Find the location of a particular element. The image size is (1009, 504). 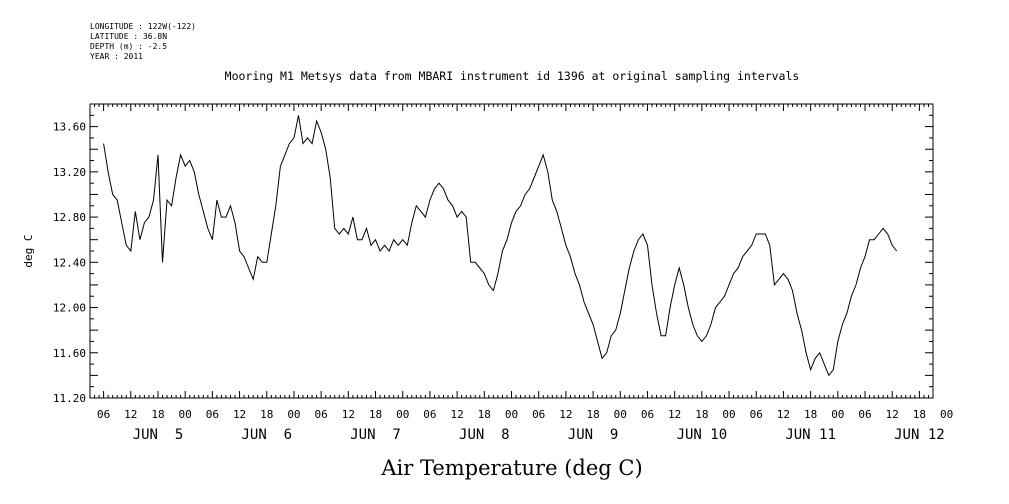

y-tick-labels: 11.20 11.60 12.00 12.40 12.80 13.20 13.60 is located at coordinates (69, 263).